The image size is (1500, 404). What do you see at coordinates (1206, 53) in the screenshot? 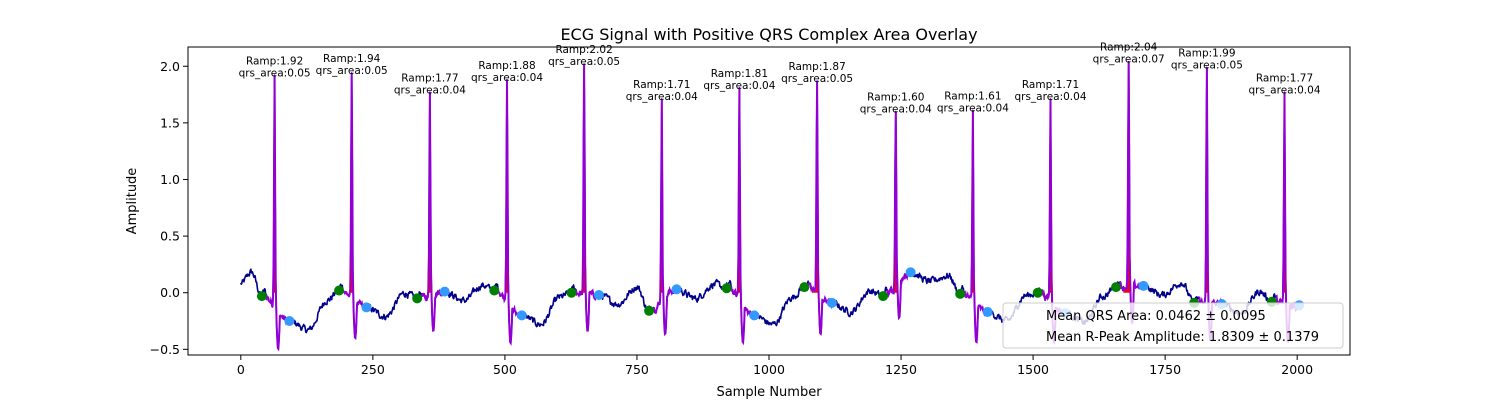
I see `r-peak-amplitude-label: Ramp:1.99` at bounding box center [1206, 53].